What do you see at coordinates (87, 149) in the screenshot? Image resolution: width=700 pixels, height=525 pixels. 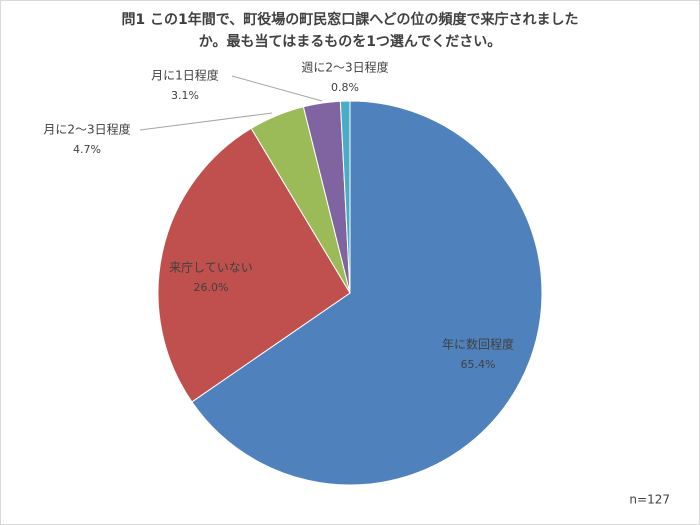 I see `value-label: 4.7%` at bounding box center [87, 149].